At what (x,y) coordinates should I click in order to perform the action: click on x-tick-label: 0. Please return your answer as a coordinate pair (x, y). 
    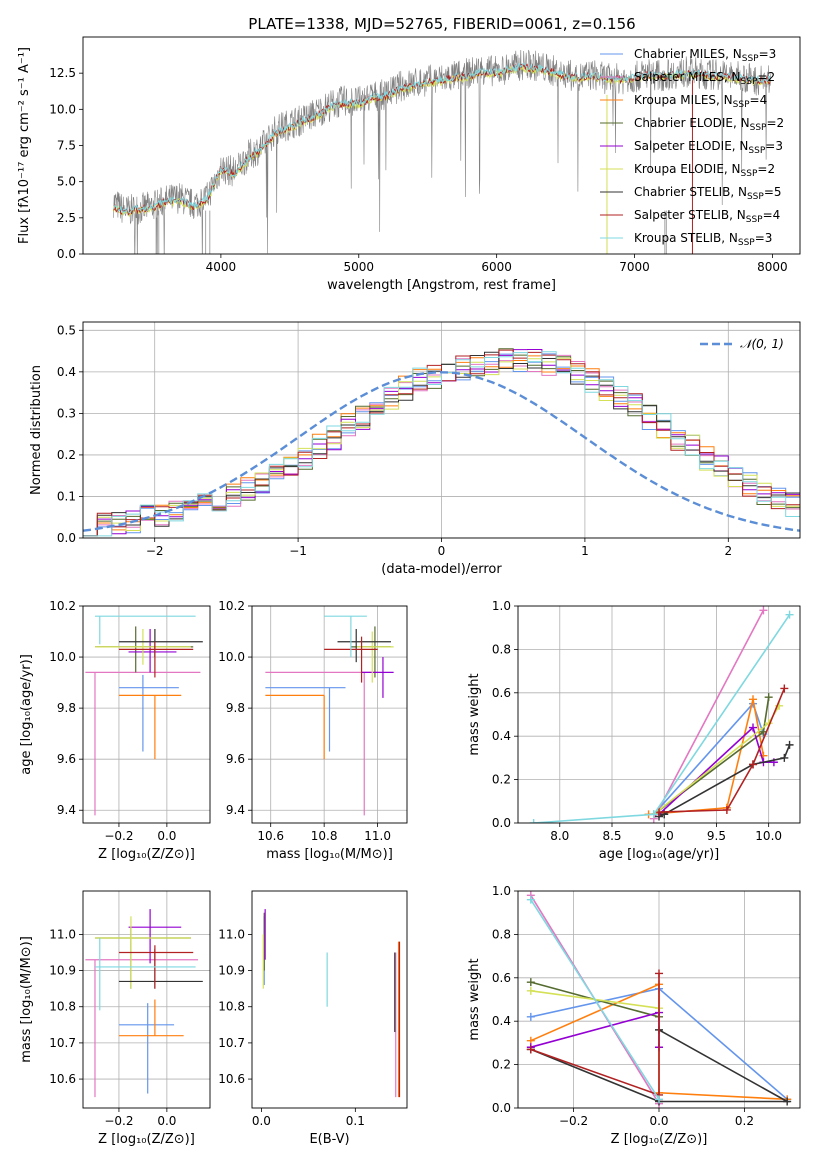
    Looking at the image, I should click on (442, 551).